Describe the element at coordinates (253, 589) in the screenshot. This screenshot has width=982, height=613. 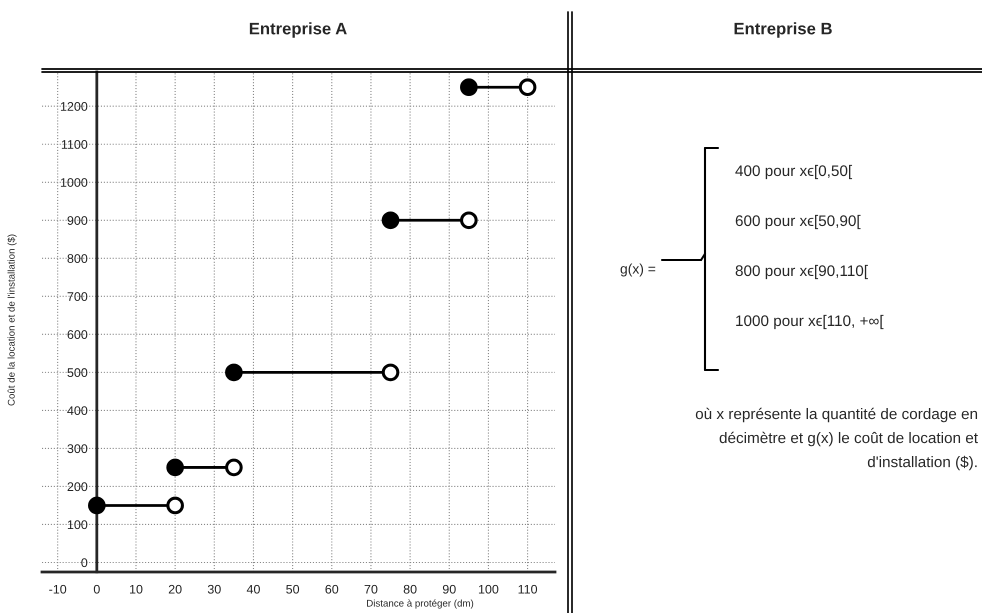
I see `x-tick-label: 40` at that location.